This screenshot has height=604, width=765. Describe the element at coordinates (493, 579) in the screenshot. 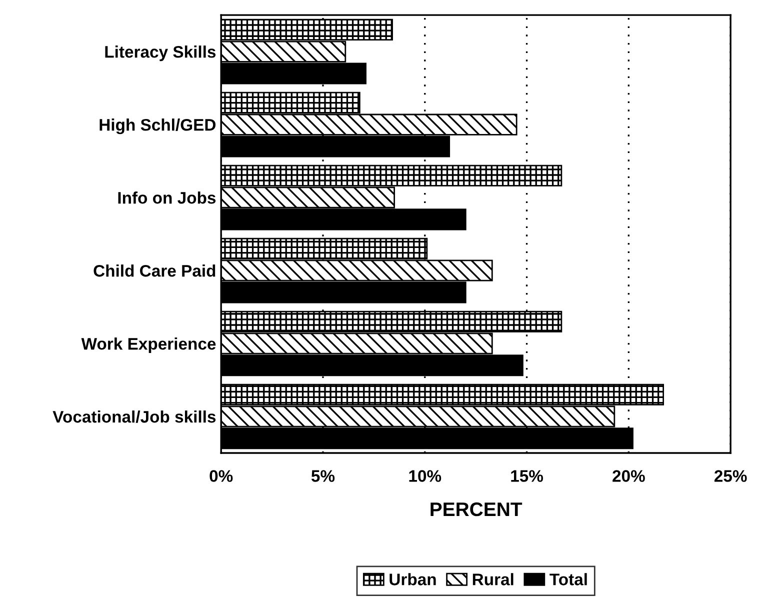

I see `legend-label: Rural` at that location.